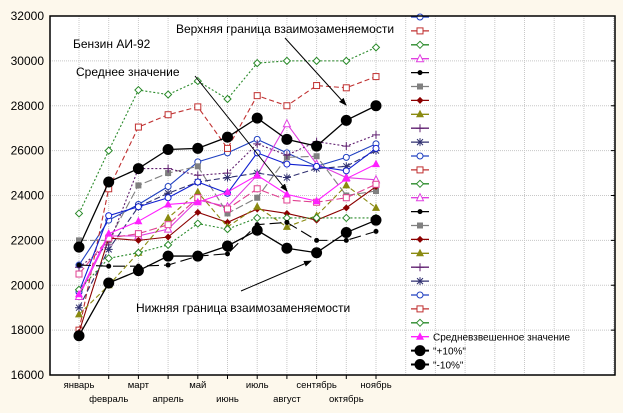  What do you see at coordinates (449, 352) in the screenshot?
I see `legend-label: "+10%"` at bounding box center [449, 352].